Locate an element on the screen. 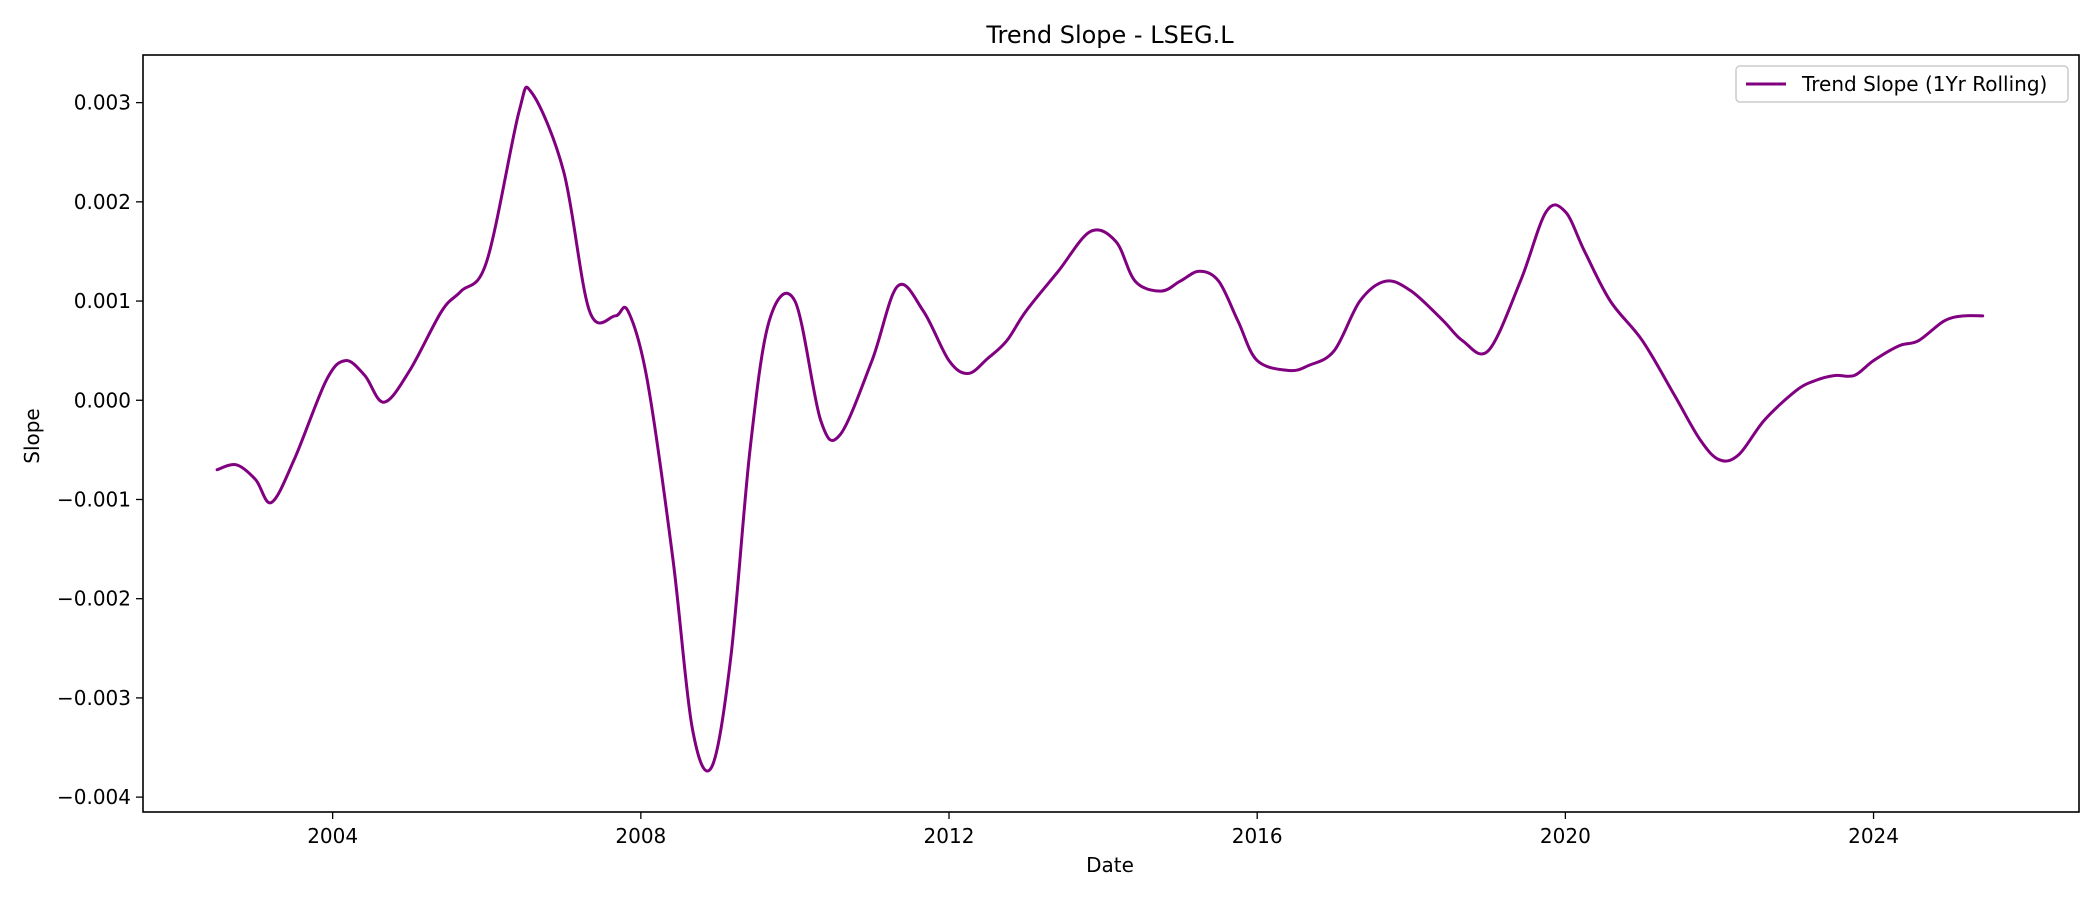 This screenshot has width=2100, height=900. y-tick-label: 0.002 is located at coordinates (102, 202).